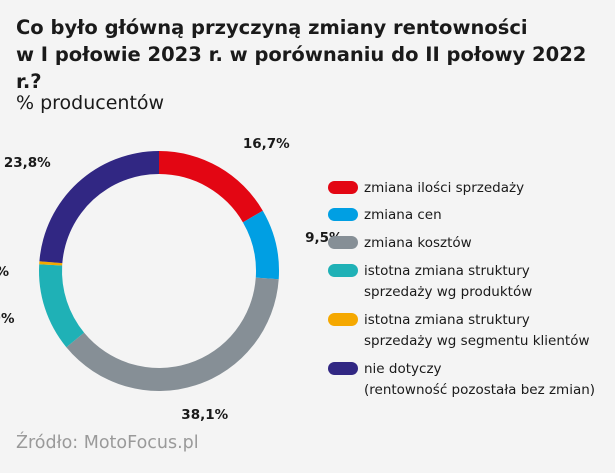  I want to click on chart-subtitle: % producentów, so click(90, 103).